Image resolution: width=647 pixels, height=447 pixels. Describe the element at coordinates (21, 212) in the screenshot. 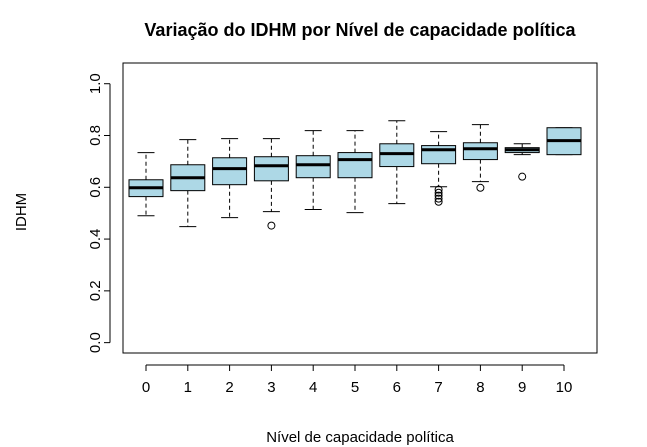

I see `y-axis-label: IDHM` at that location.